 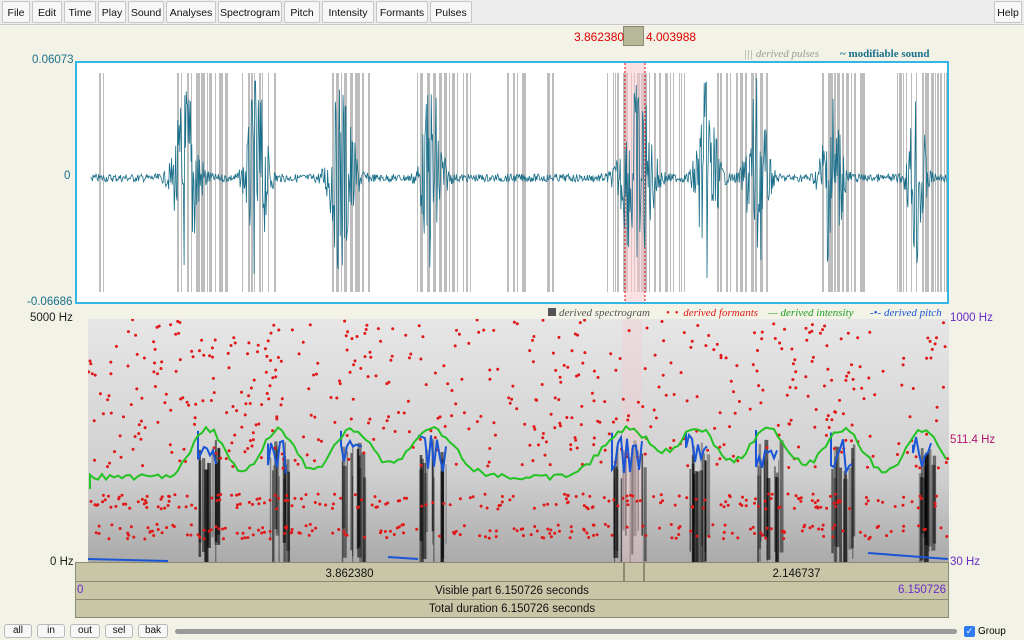 What do you see at coordinates (53, 60) in the screenshot?
I see `wave-ymax-label: 0.06073` at bounding box center [53, 60].